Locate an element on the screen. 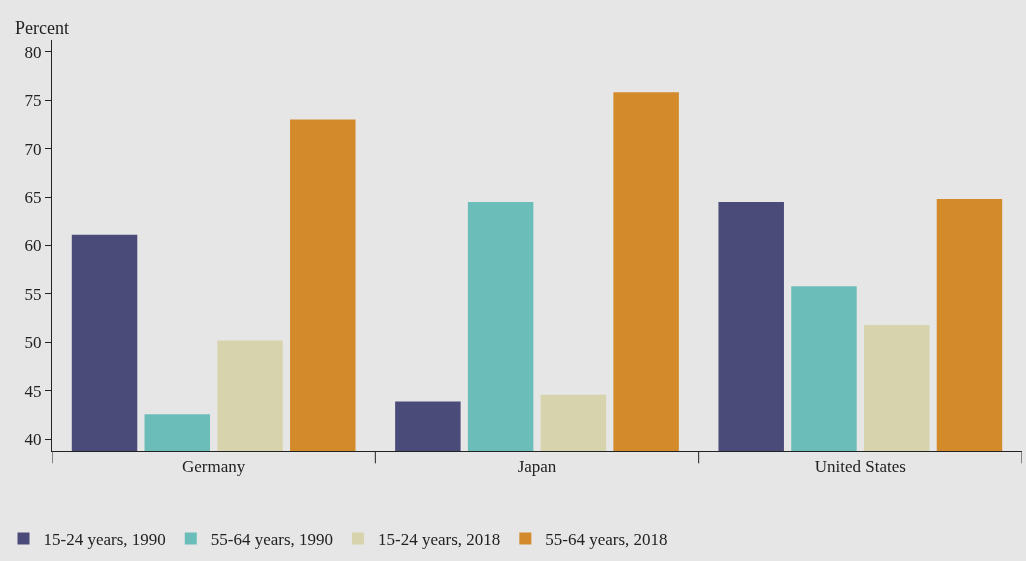 The image size is (1026, 561). y-tick-label: 55 is located at coordinates (33, 294).